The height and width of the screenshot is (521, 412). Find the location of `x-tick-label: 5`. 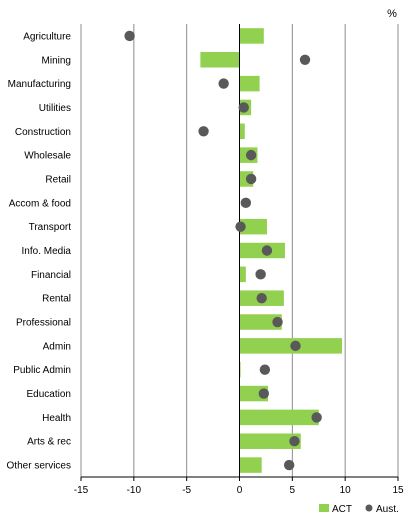

x-tick-label: 5 is located at coordinates (293, 490).